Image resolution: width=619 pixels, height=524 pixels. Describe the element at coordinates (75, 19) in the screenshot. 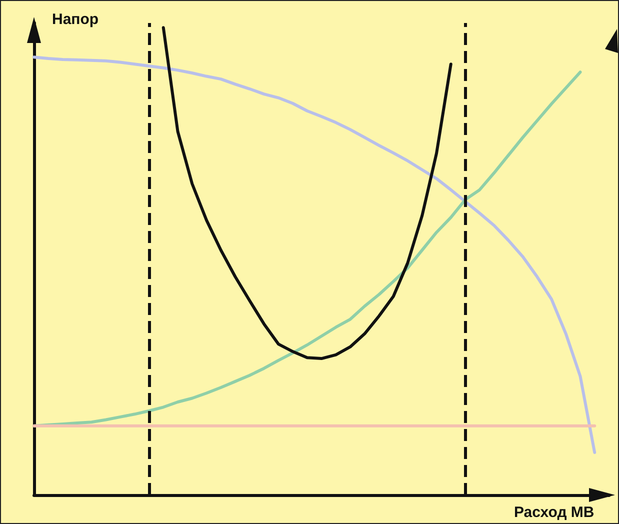

I see `y-axis-title: Напор` at that location.